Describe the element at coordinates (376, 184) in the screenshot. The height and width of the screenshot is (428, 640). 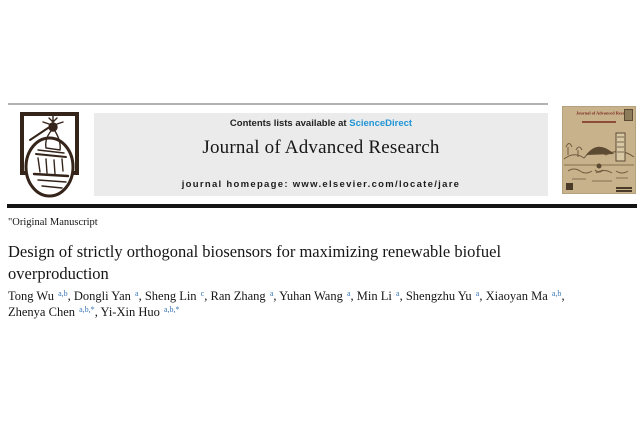
I see `homepage-url-link: www.elsevier.com/locate/jare` at that location.